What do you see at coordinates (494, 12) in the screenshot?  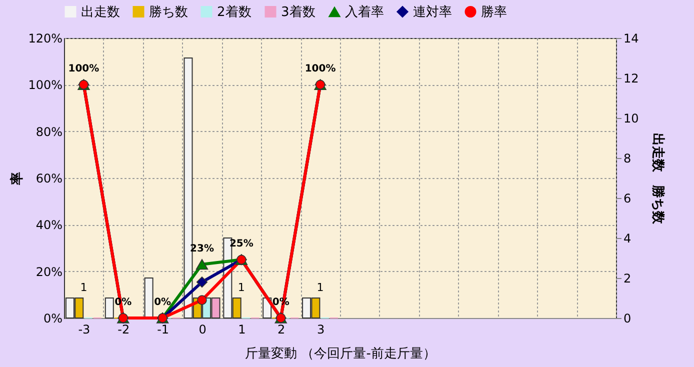 I see `legend-label: 勝率` at bounding box center [494, 12].